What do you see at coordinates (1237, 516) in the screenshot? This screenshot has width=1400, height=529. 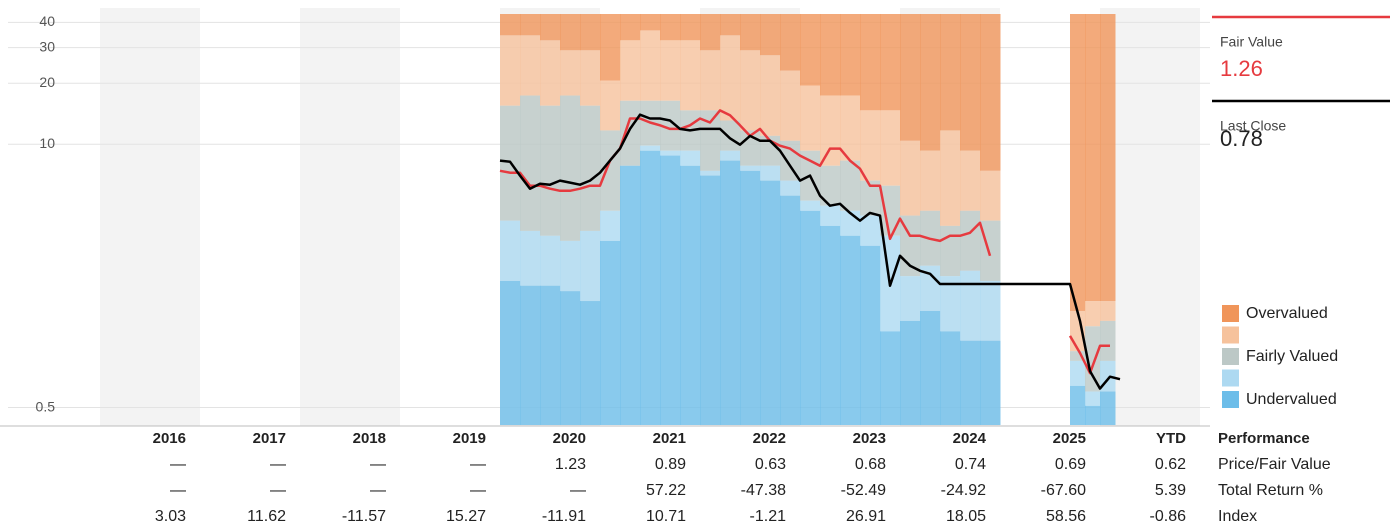 I see `row-label: Index` at bounding box center [1237, 516].